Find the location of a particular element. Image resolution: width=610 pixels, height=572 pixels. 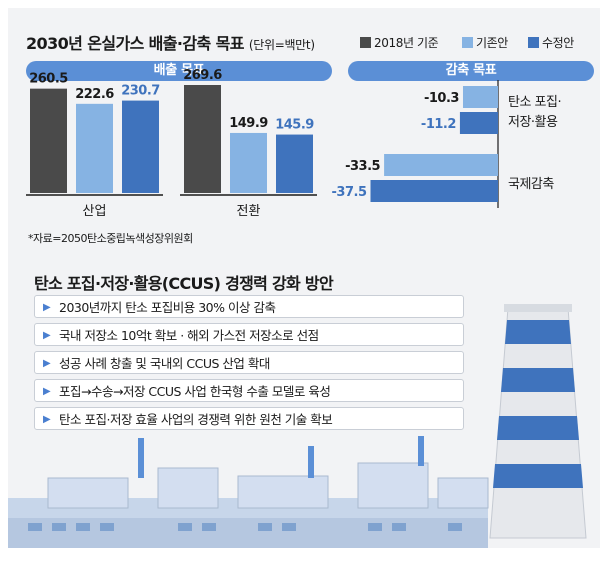

legend-item-2018: 2018년 기준 is located at coordinates (399, 42).